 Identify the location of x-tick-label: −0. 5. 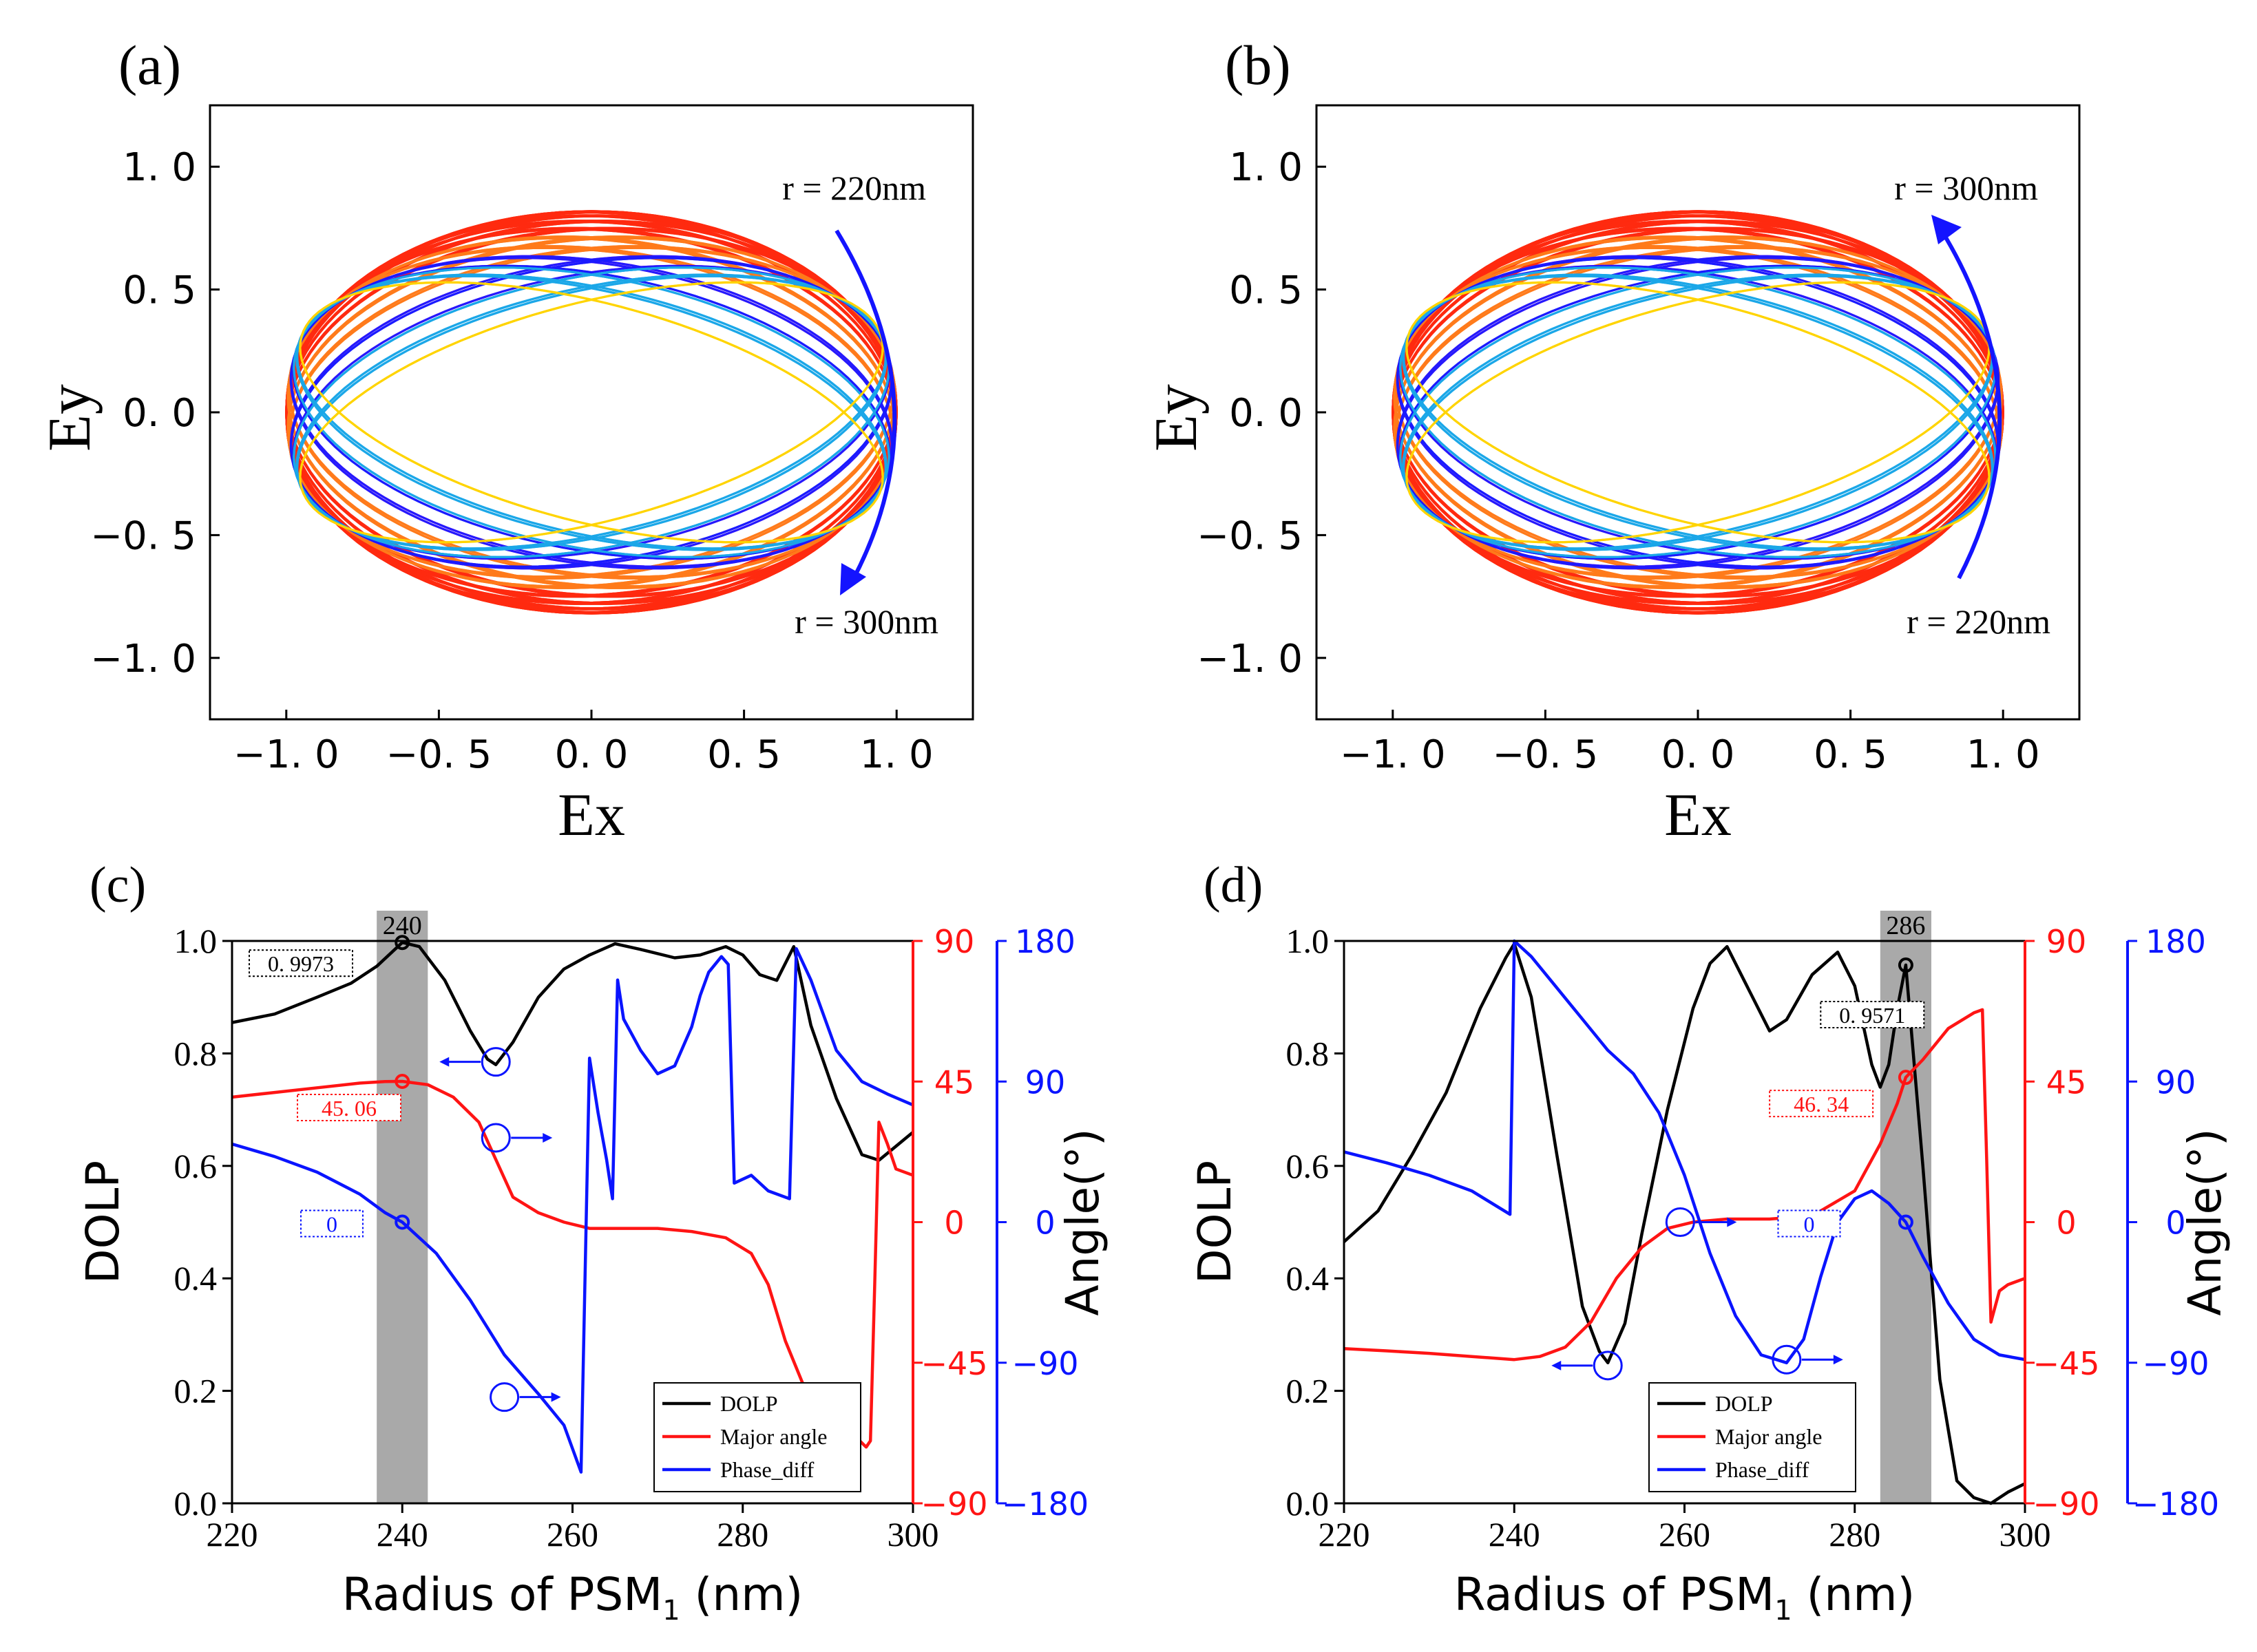
(439, 754).